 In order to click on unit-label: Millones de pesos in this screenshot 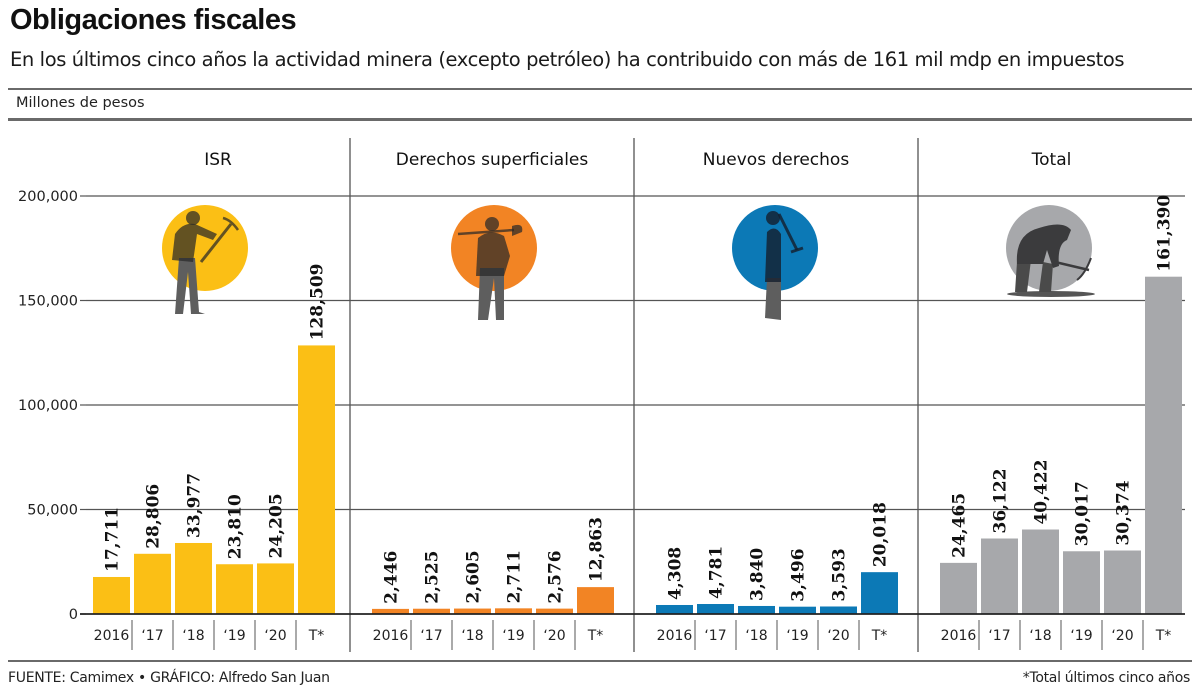, I will do `click(80, 103)`.